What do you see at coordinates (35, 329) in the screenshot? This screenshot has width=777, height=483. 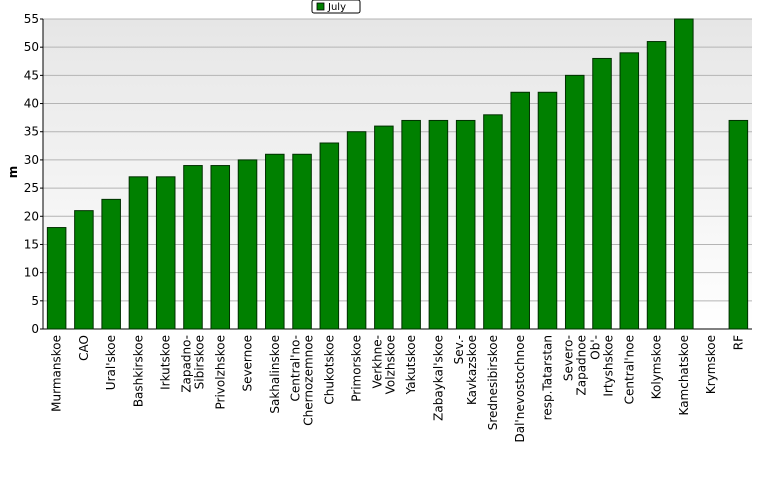 I see `y-tick-label: 0` at bounding box center [35, 329].